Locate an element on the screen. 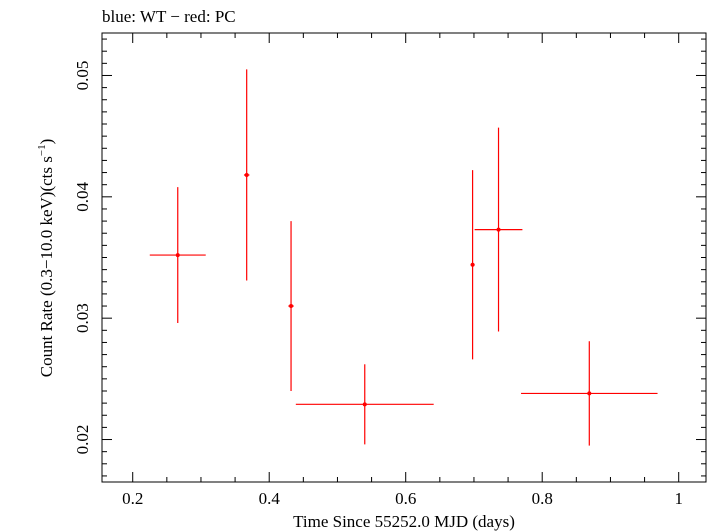 The height and width of the screenshot is (532, 709). x-tick-label: 0.4 is located at coordinates (270, 498).